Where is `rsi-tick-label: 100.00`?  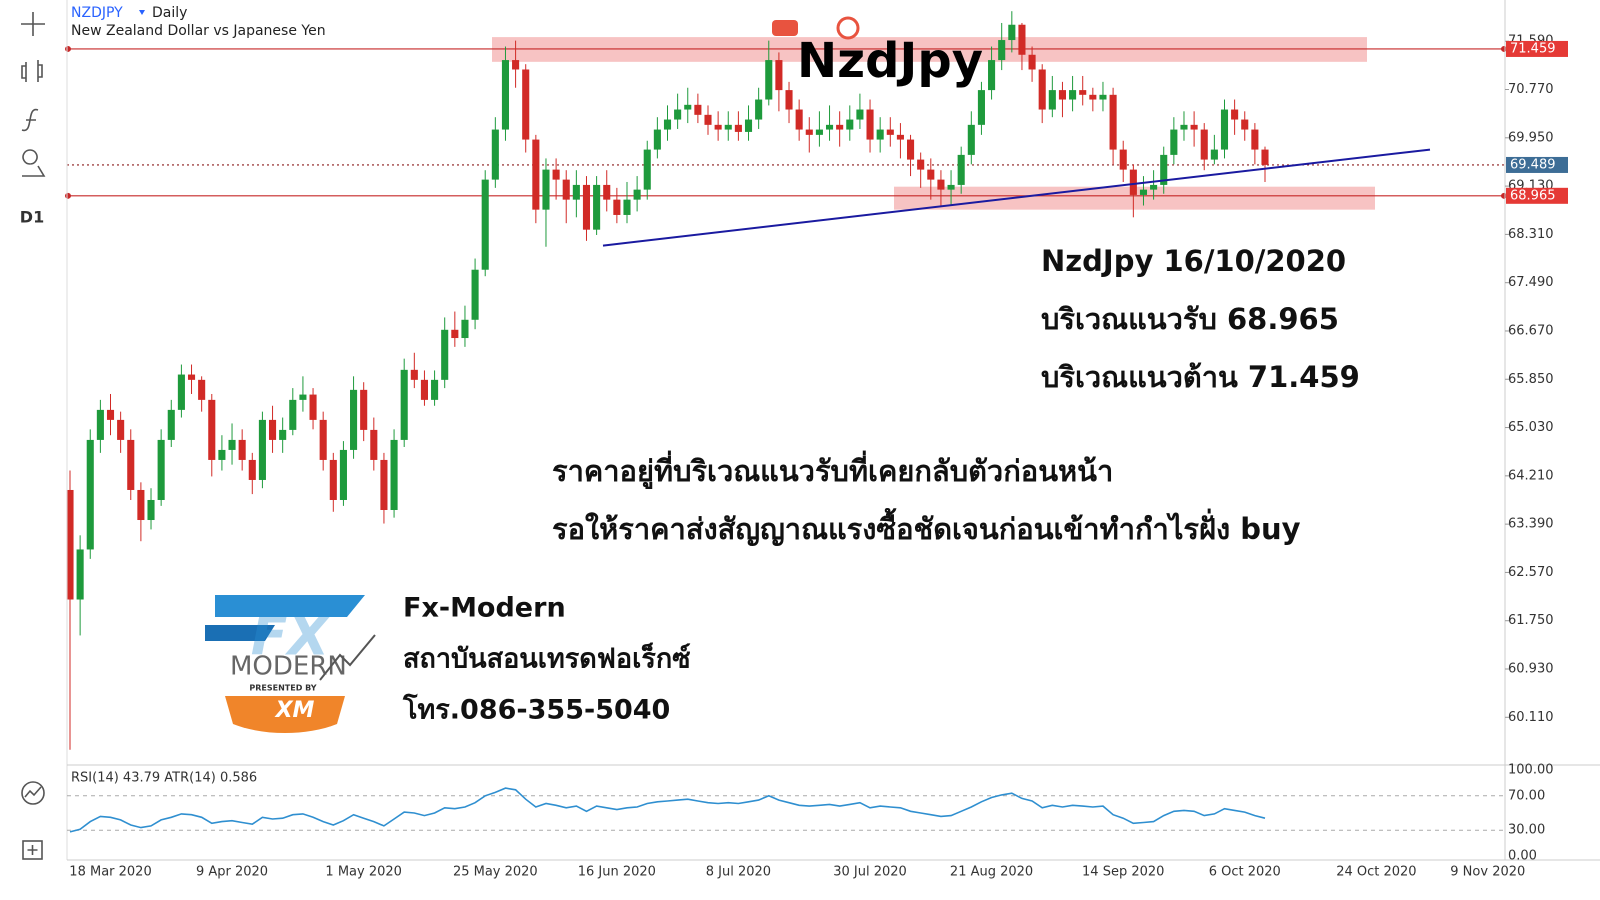 rsi-tick-label: 100.00 is located at coordinates (1531, 770).